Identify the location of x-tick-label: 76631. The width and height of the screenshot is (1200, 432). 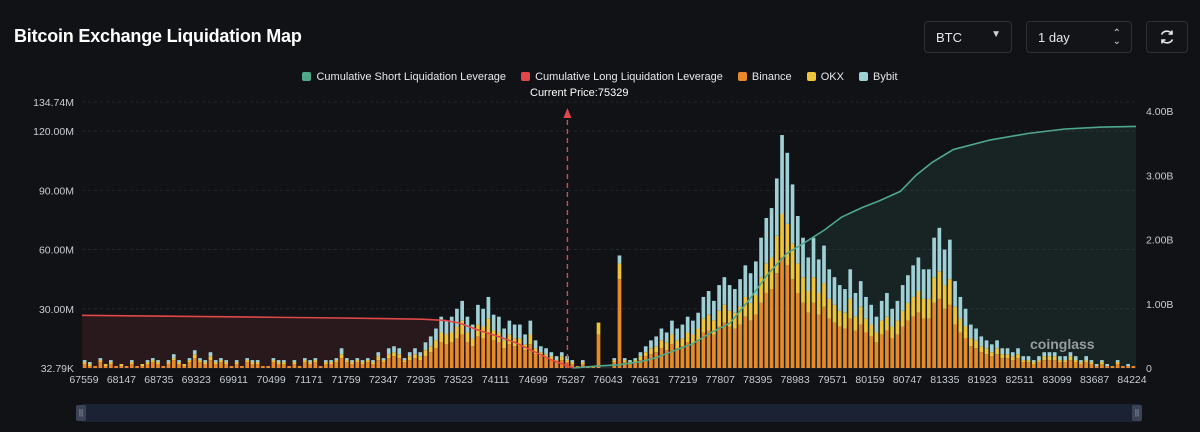
(645, 380).